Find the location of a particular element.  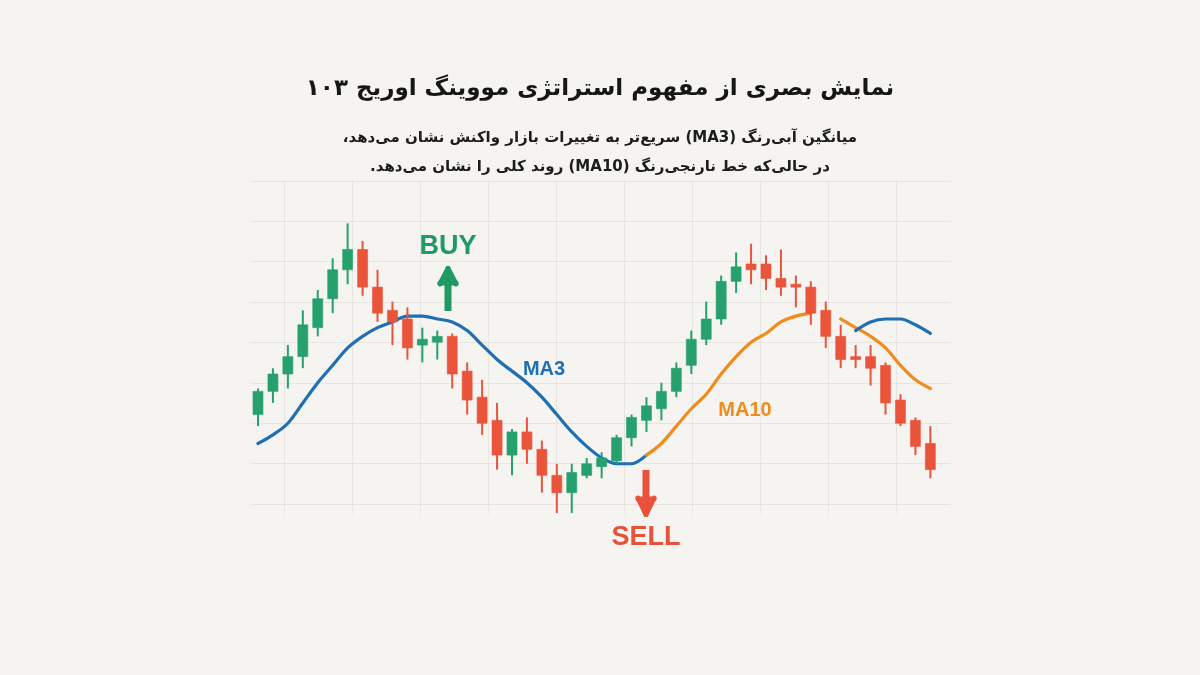

series-label: MA3 is located at coordinates (544, 368).